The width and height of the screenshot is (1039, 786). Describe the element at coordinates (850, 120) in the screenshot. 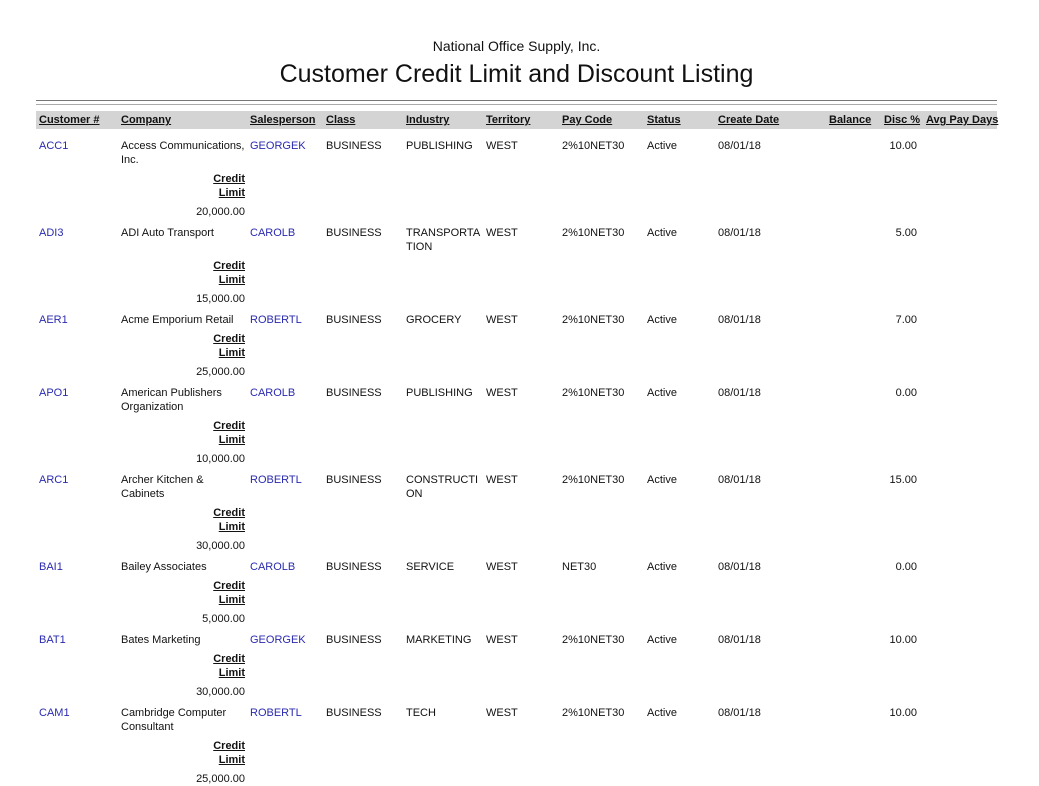

I see `col-balance: Balance` at that location.